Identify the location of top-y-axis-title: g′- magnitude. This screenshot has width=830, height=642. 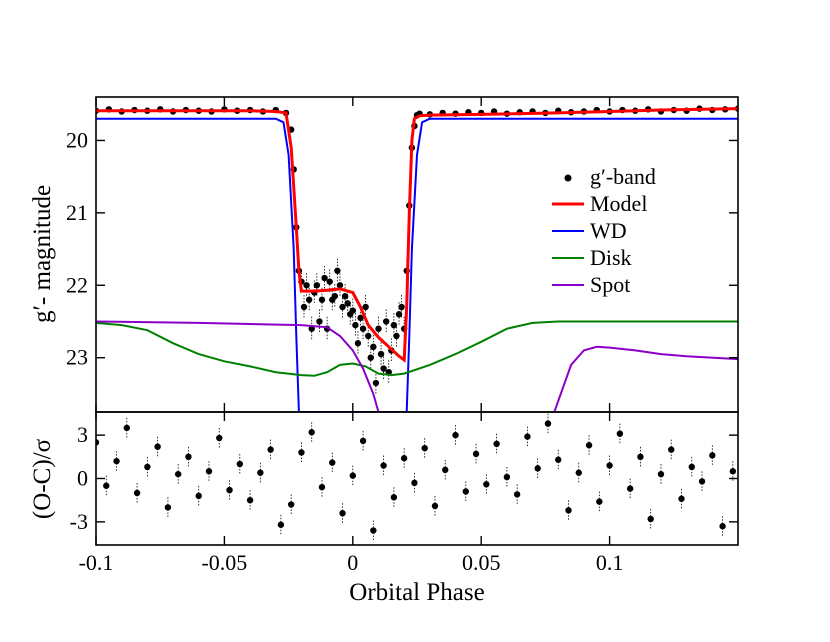
(42, 254).